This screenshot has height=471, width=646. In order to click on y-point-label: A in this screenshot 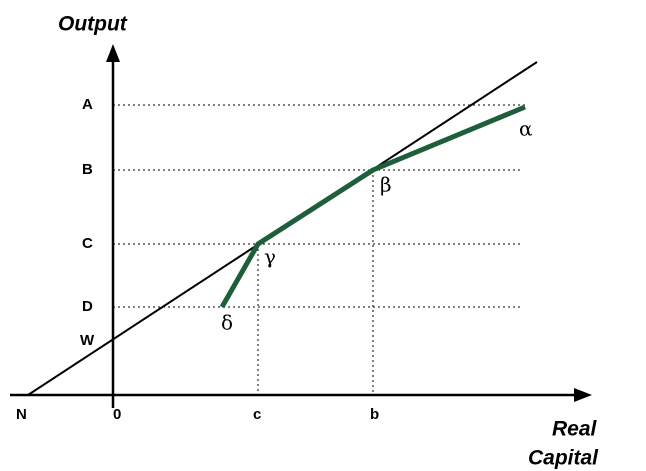, I will do `click(87, 104)`.